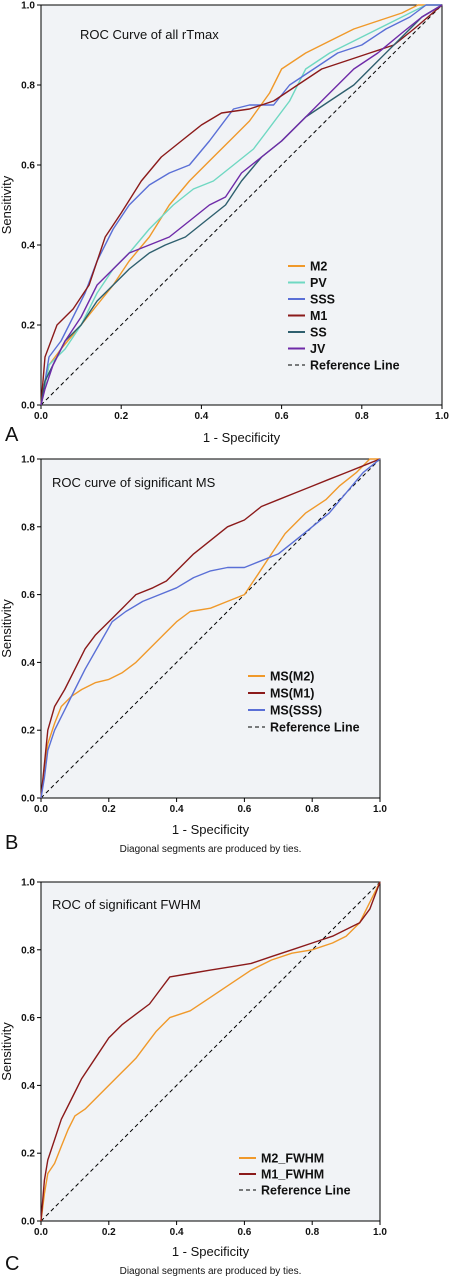 This screenshot has height=1280, width=451. Describe the element at coordinates (292, 1159) in the screenshot. I see `legend-label: M2_FWHM` at that location.